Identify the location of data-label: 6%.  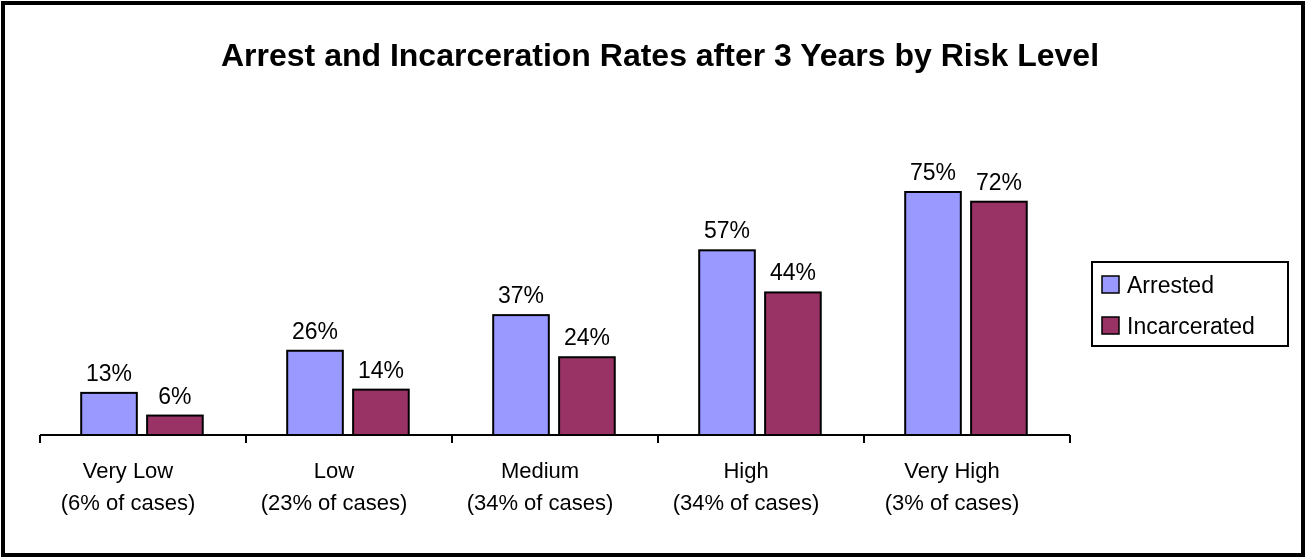
(175, 395).